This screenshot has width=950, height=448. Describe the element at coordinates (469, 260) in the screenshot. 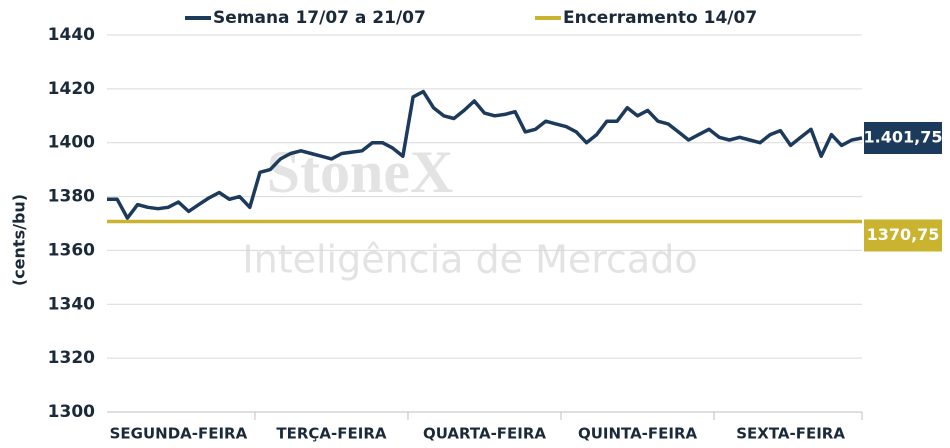

I see `watermark-tagline: Inteligência de Mercado` at that location.